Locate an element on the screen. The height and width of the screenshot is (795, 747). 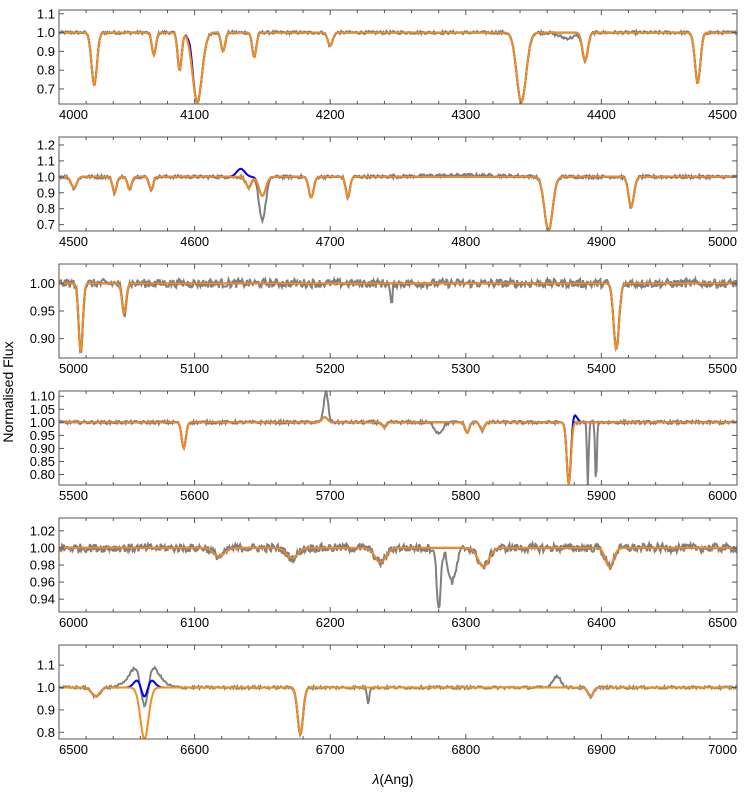
x-tick-label: 5500 is located at coordinates (73, 495).